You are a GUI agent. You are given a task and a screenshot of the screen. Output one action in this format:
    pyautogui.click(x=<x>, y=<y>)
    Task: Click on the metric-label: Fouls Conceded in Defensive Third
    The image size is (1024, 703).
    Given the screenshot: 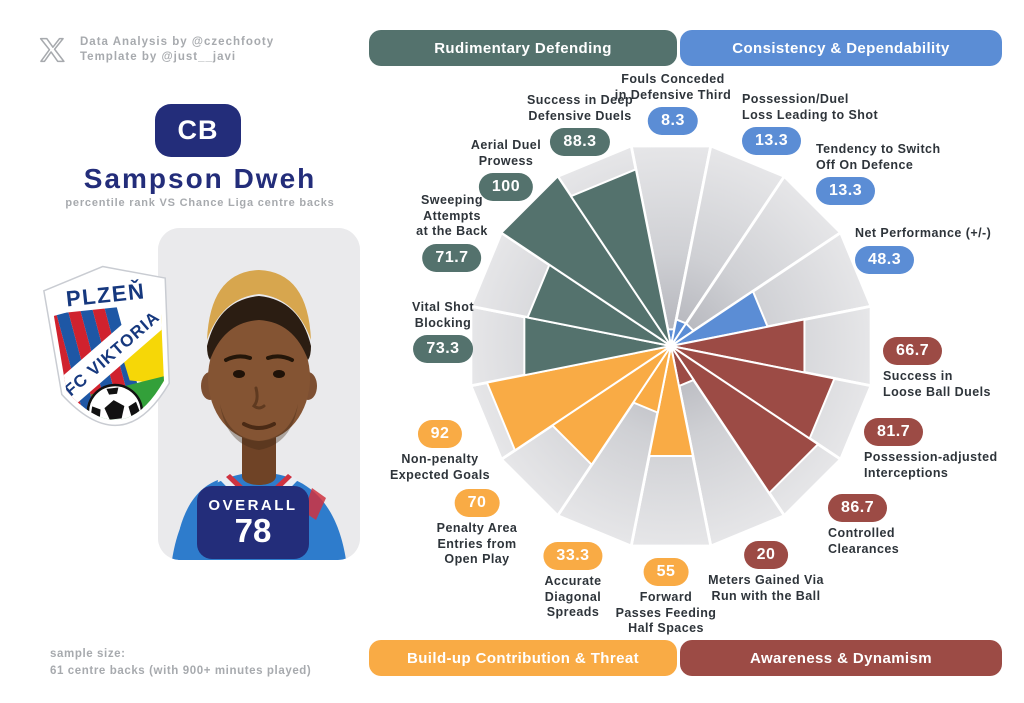 What is the action you would take?
    pyautogui.click(x=673, y=87)
    